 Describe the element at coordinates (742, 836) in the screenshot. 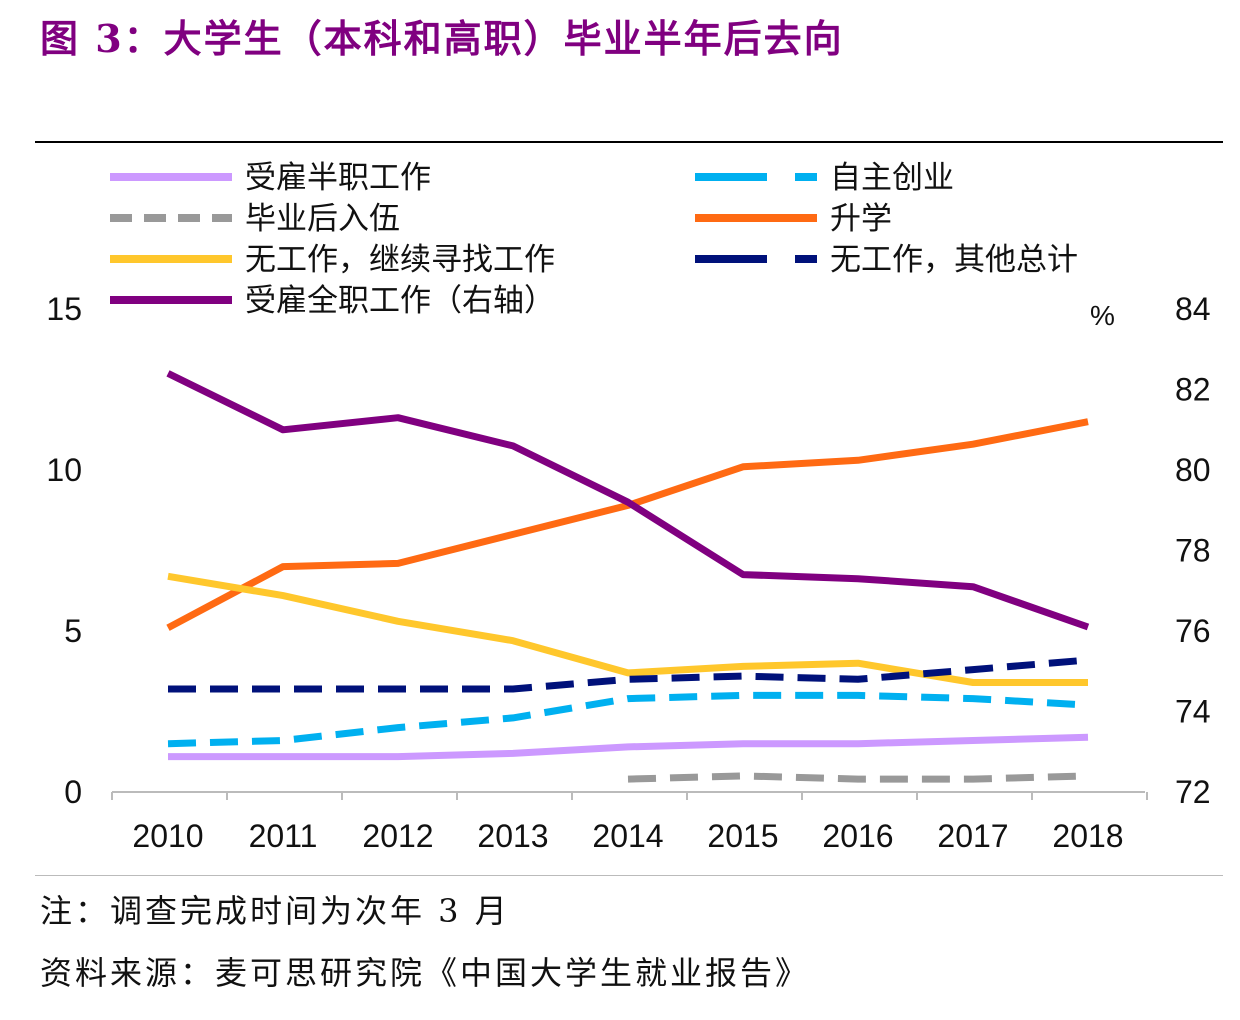

I see `x-tick-label: 2015` at that location.